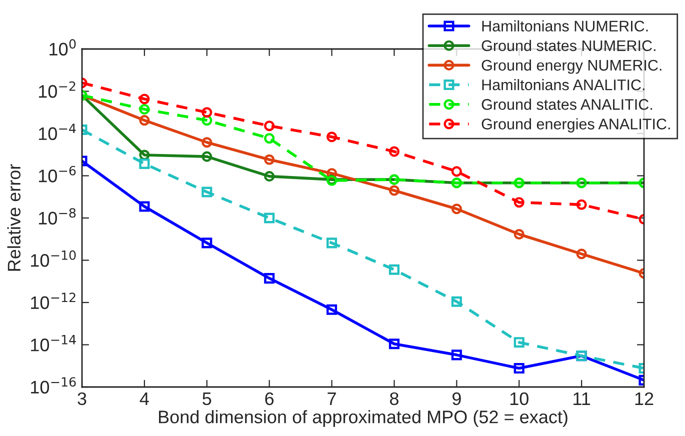 The image size is (685, 436). What do you see at coordinates (269, 399) in the screenshot?
I see `x-tick-label: 6` at bounding box center [269, 399].